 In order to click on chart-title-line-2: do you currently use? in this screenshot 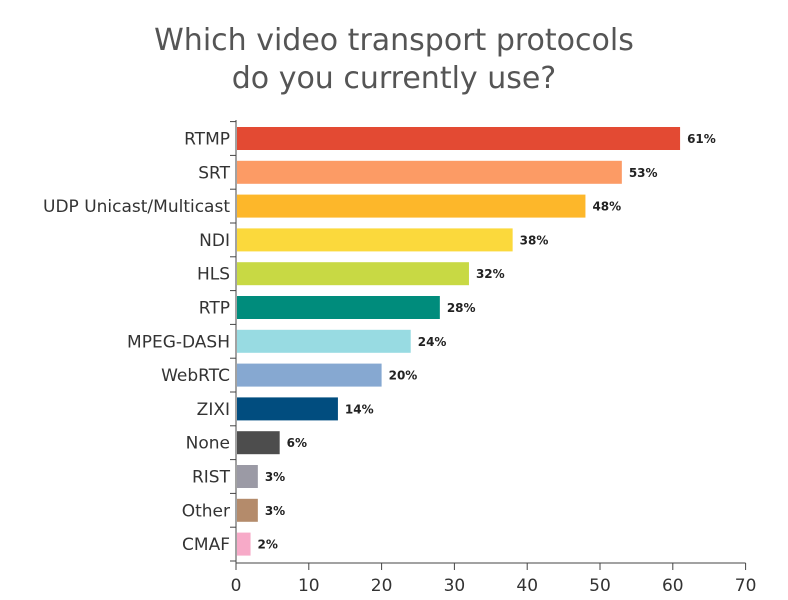, I will do `click(394, 78)`.